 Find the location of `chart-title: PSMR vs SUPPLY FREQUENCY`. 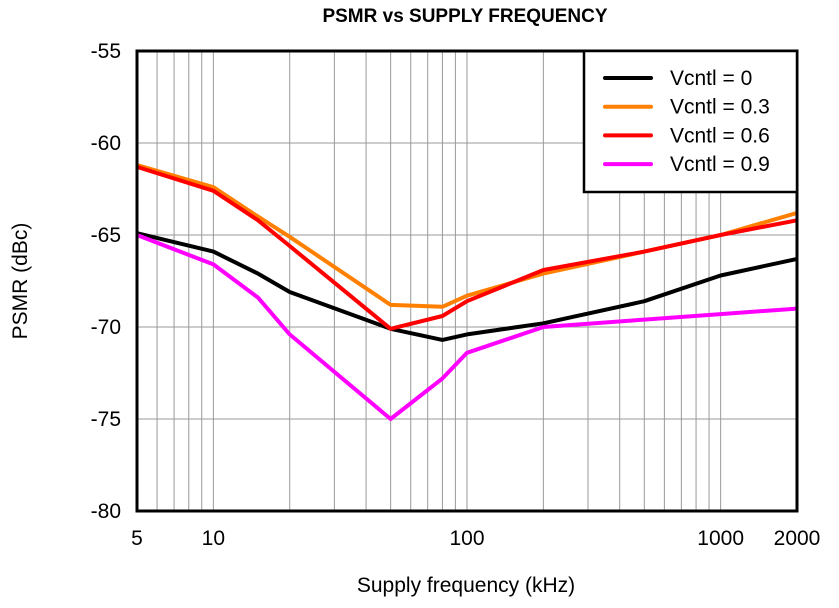

chart-title: PSMR vs SUPPLY FREQUENCY is located at coordinates (464, 16).